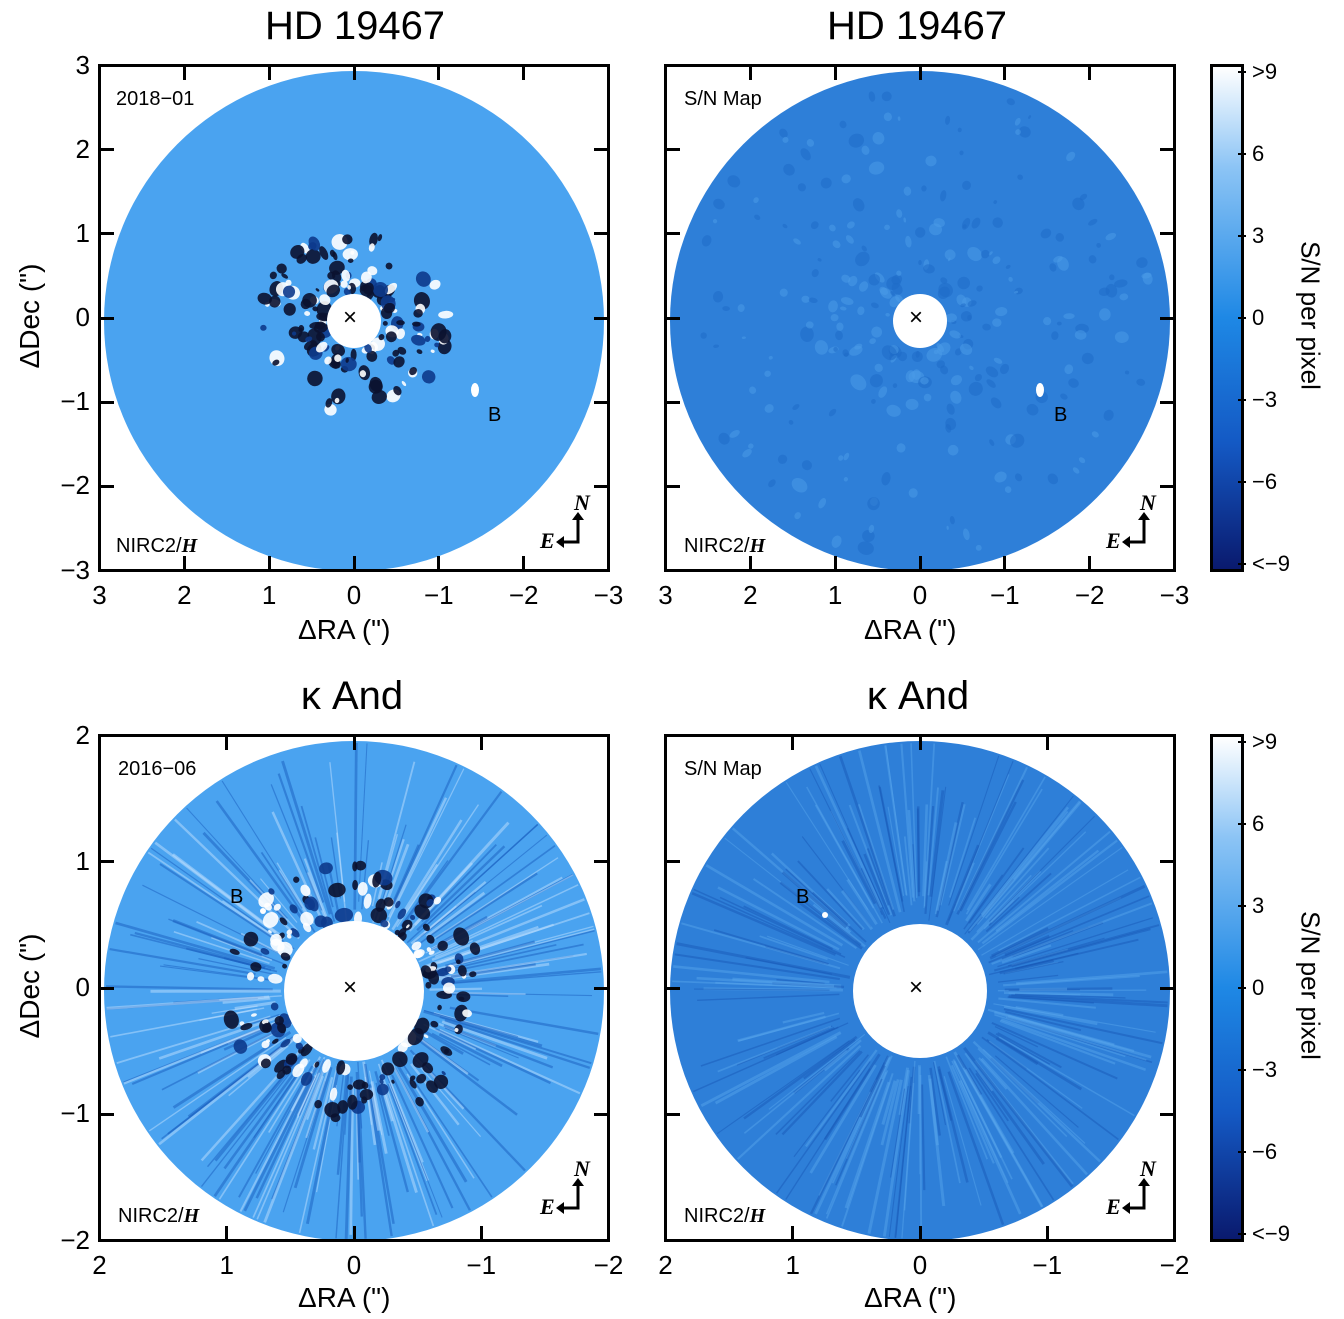 The image size is (1344, 1319). I want to click on x-tick-label: −1, so click(481, 1265).